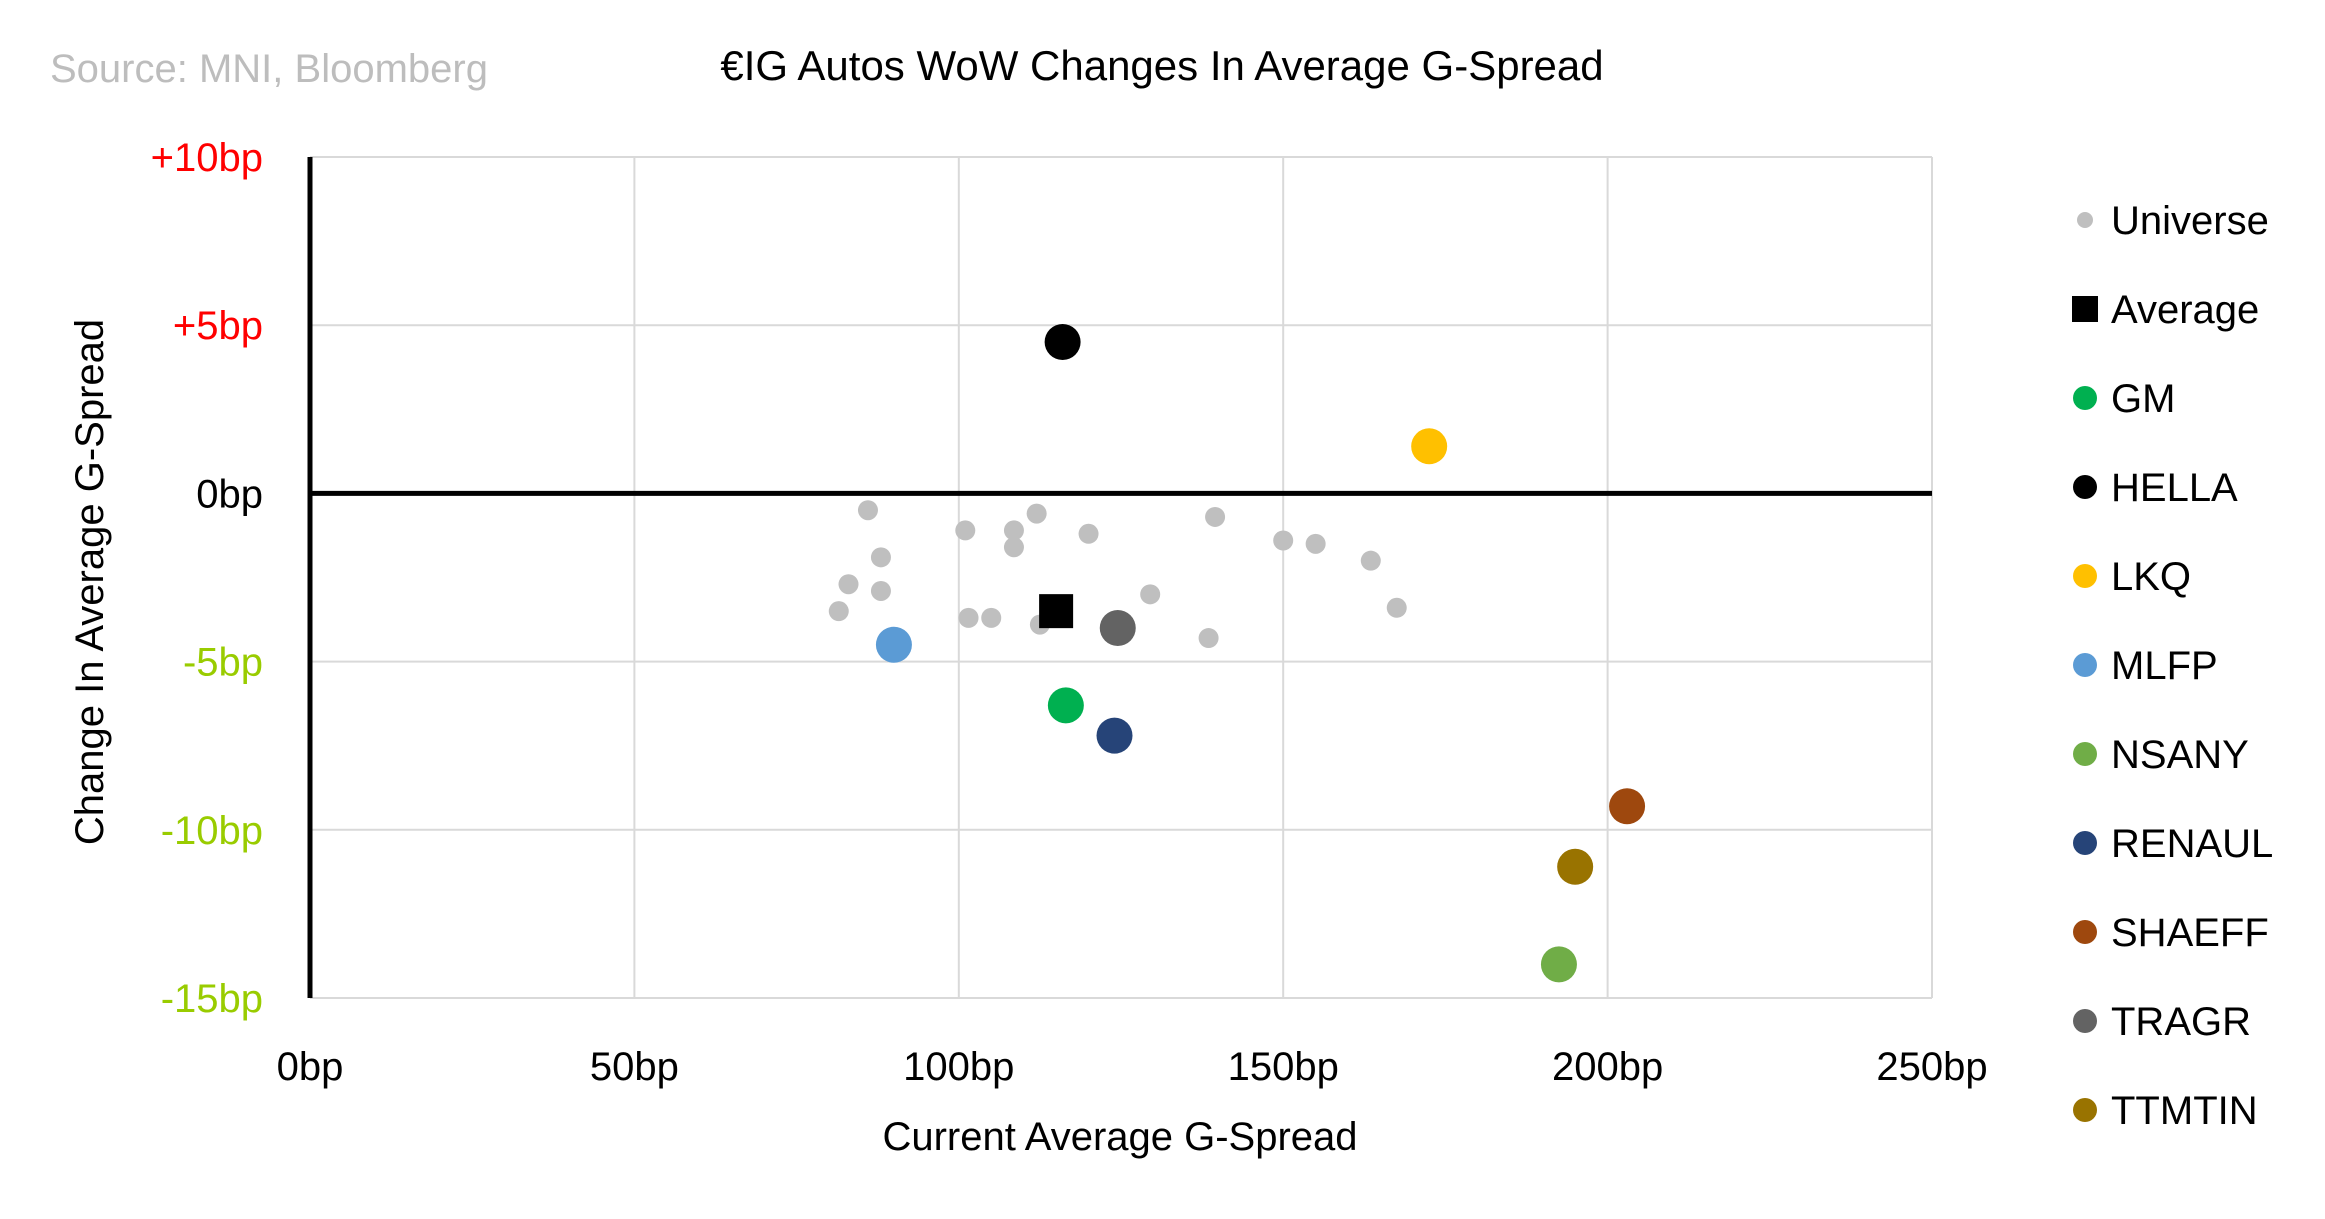 This screenshot has height=1219, width=2325. What do you see at coordinates (2190, 933) in the screenshot?
I see `legend-label-shaeff: SHAEFF` at bounding box center [2190, 933].